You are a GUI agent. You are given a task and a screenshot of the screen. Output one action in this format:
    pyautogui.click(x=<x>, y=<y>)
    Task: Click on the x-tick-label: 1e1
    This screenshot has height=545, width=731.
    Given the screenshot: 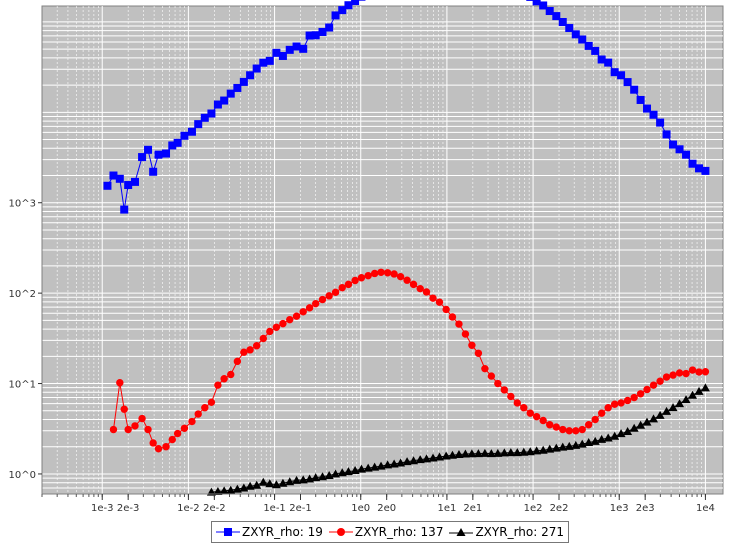 What is the action you would take?
    pyautogui.click(x=446, y=508)
    